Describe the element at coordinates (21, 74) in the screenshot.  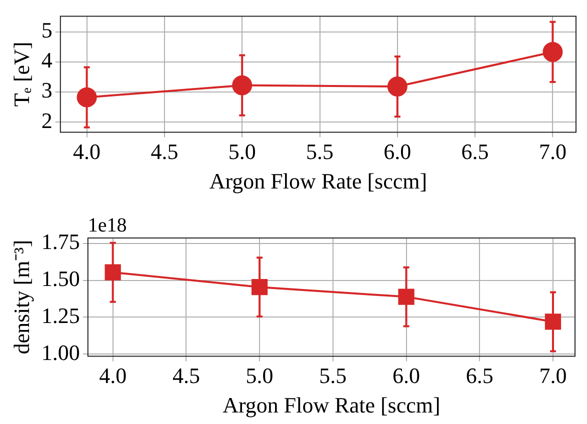
I see `y-axis-title: Tₑ [eV]` at that location.